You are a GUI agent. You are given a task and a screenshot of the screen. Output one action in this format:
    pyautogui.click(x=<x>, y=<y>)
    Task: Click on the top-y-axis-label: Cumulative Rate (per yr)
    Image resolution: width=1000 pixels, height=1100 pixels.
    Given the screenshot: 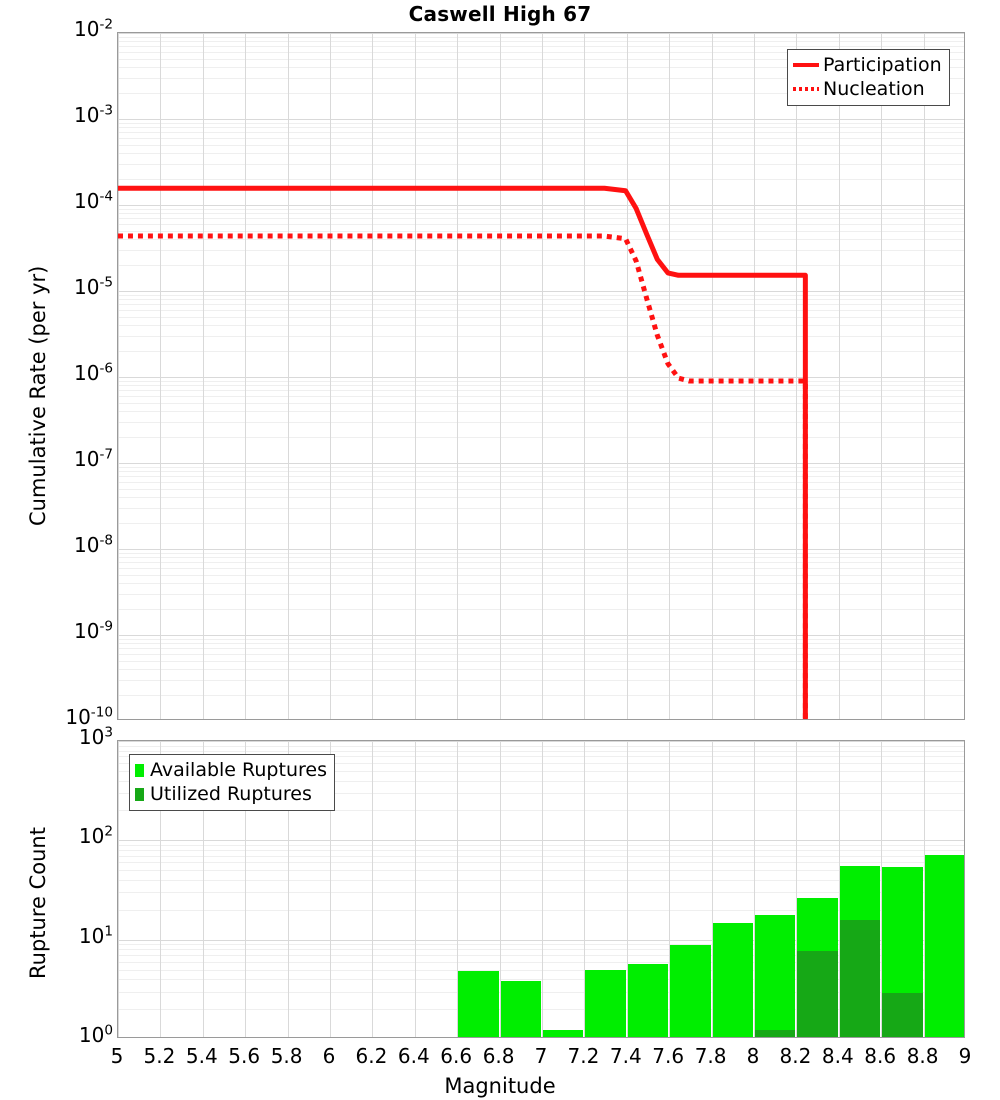 What is the action you would take?
    pyautogui.click(x=38, y=395)
    